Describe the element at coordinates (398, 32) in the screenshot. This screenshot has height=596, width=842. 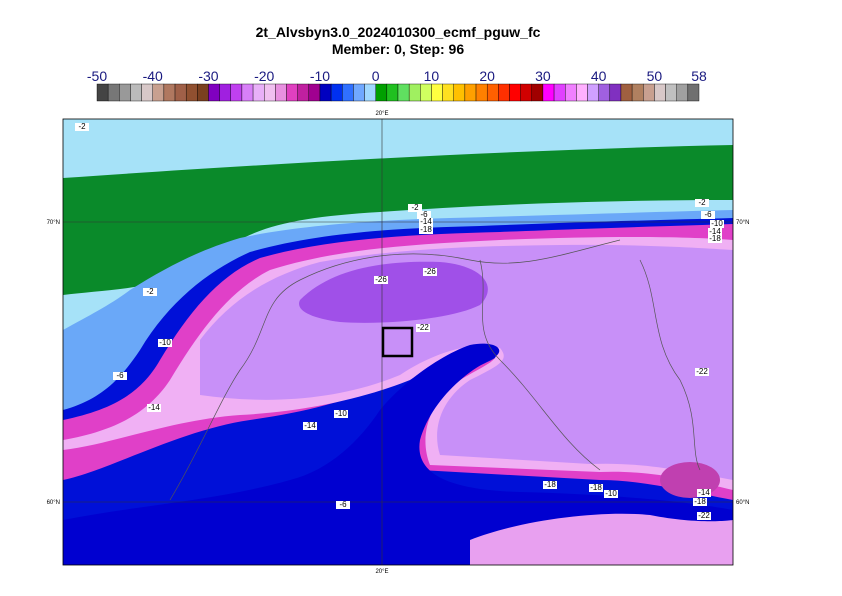
I see `title: 2t_Alvsbyn3.0_2024010300_ecmf_pguw_fc` at that location.